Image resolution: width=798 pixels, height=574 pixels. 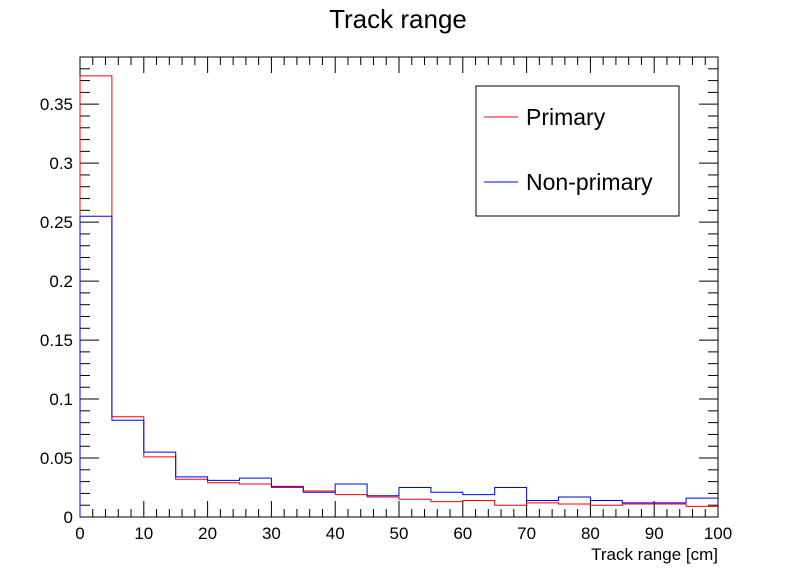 I want to click on y-tick-label: 0.2, so click(x=61, y=281).